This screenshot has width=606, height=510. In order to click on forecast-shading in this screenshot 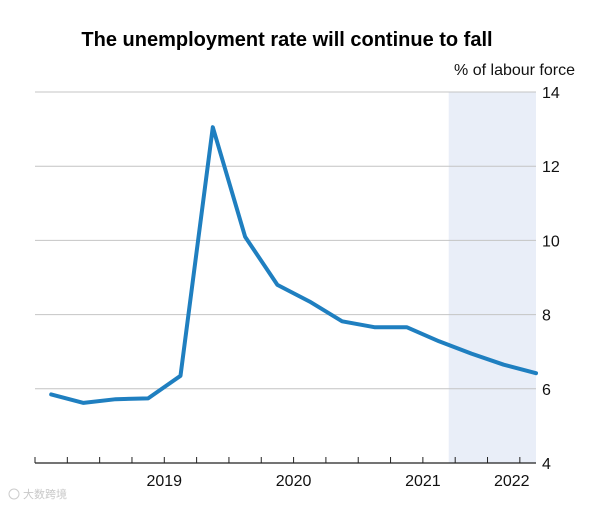, I will do `click(492, 277)`.